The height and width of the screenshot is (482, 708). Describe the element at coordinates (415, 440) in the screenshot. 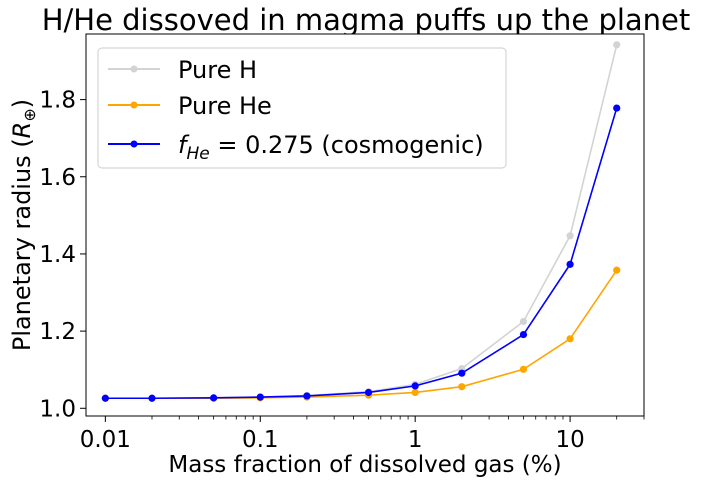

I see `x-tick-label: 1` at that location.